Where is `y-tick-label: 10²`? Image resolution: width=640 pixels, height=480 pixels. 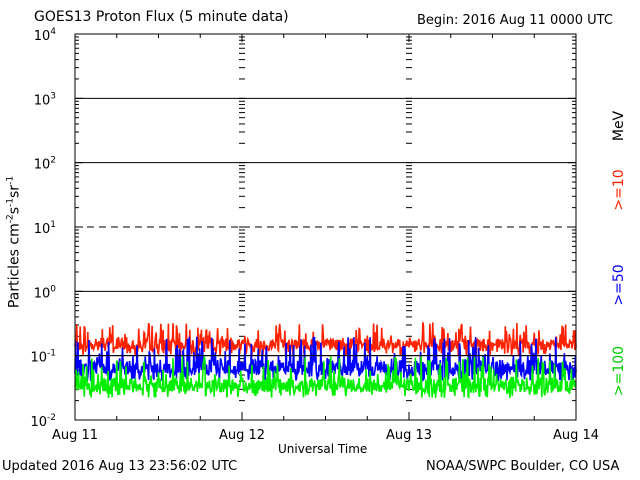
y-tick-label: 10² is located at coordinates (45, 164).